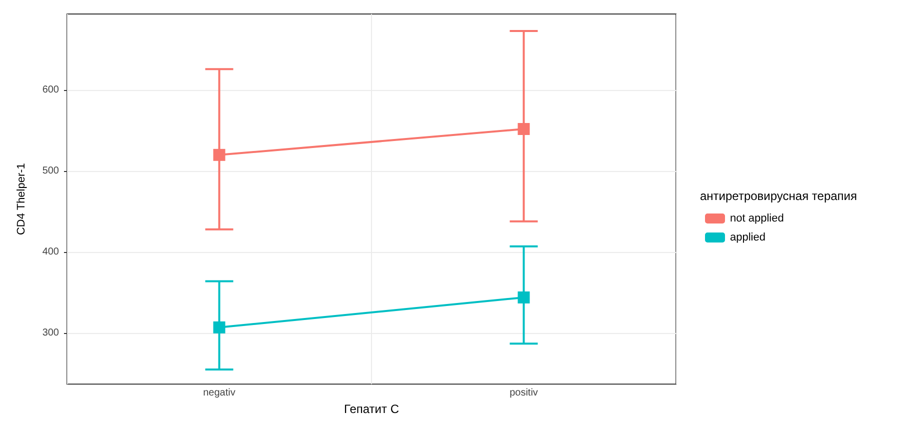 This screenshot has width=924, height=428. I want to click on y-tick-label: 500, so click(51, 171).